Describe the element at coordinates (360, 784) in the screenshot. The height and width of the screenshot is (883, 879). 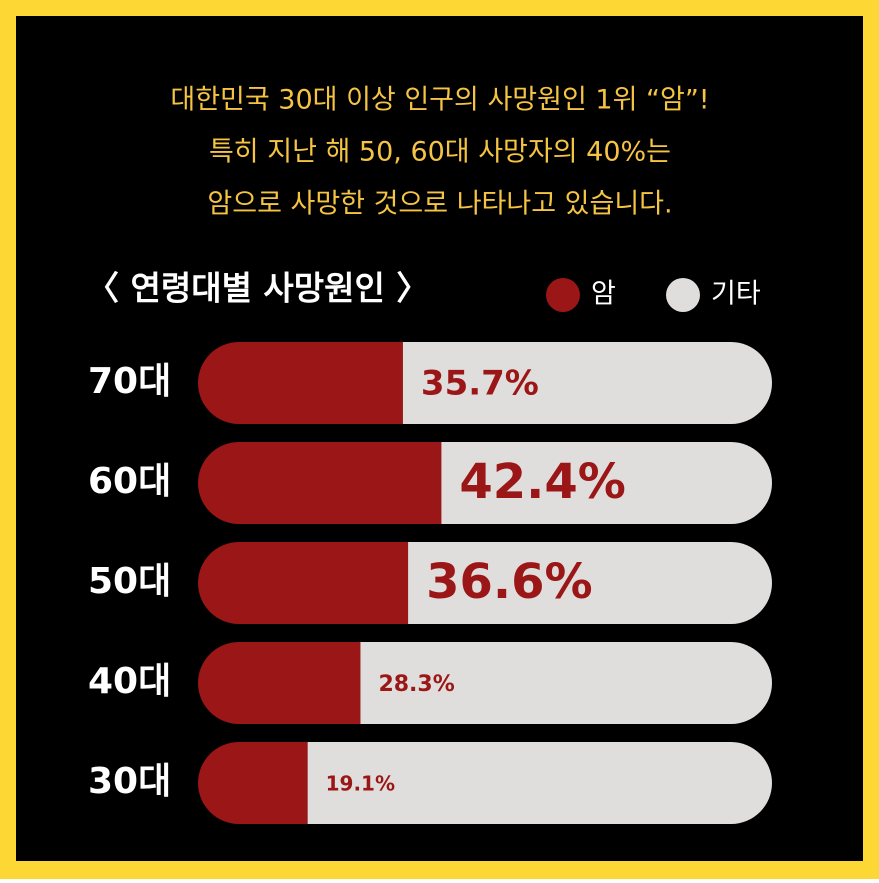
I see `value-label: 19.1%` at that location.